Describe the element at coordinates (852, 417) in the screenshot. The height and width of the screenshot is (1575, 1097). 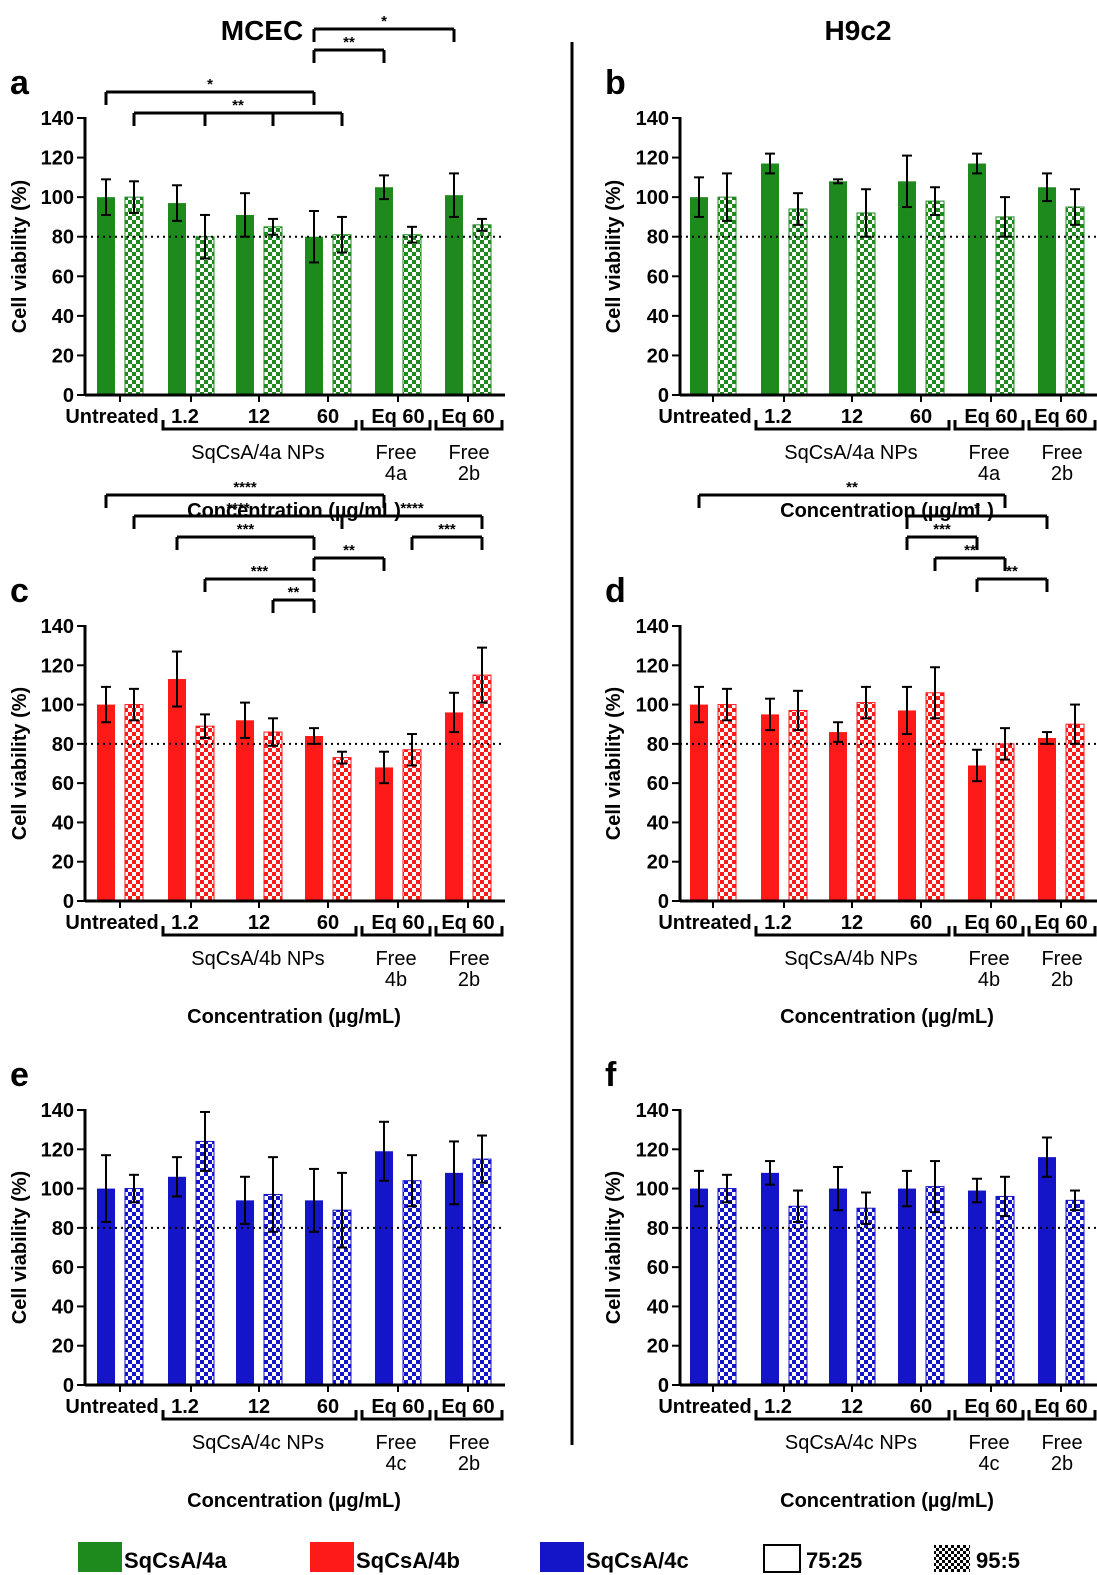
I see `x-tick-label: 12` at that location.